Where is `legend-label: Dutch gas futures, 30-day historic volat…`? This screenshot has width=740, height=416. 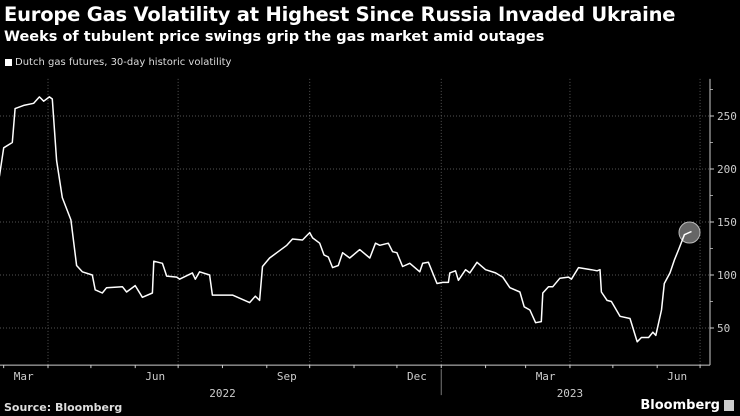 legend-label: Dutch gas futures, 30-day historic volat… is located at coordinates (123, 62).